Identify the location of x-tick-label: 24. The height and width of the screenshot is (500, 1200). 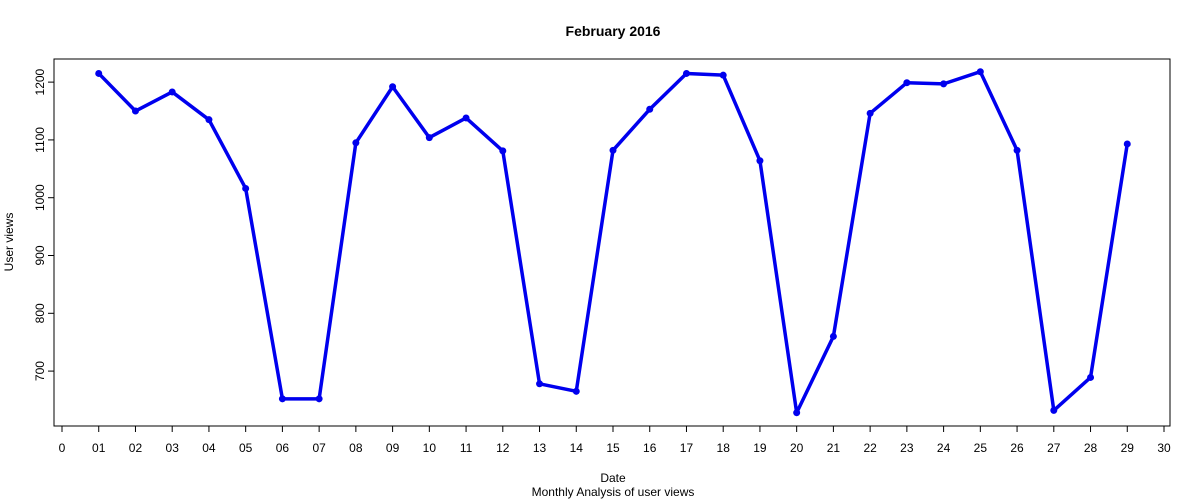
(944, 448).